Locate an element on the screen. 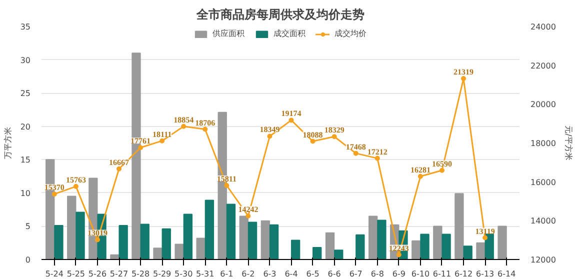 Image resolution: width=575 pixels, height=279 pixels. y-tick-label: 25 is located at coordinates (25, 93).